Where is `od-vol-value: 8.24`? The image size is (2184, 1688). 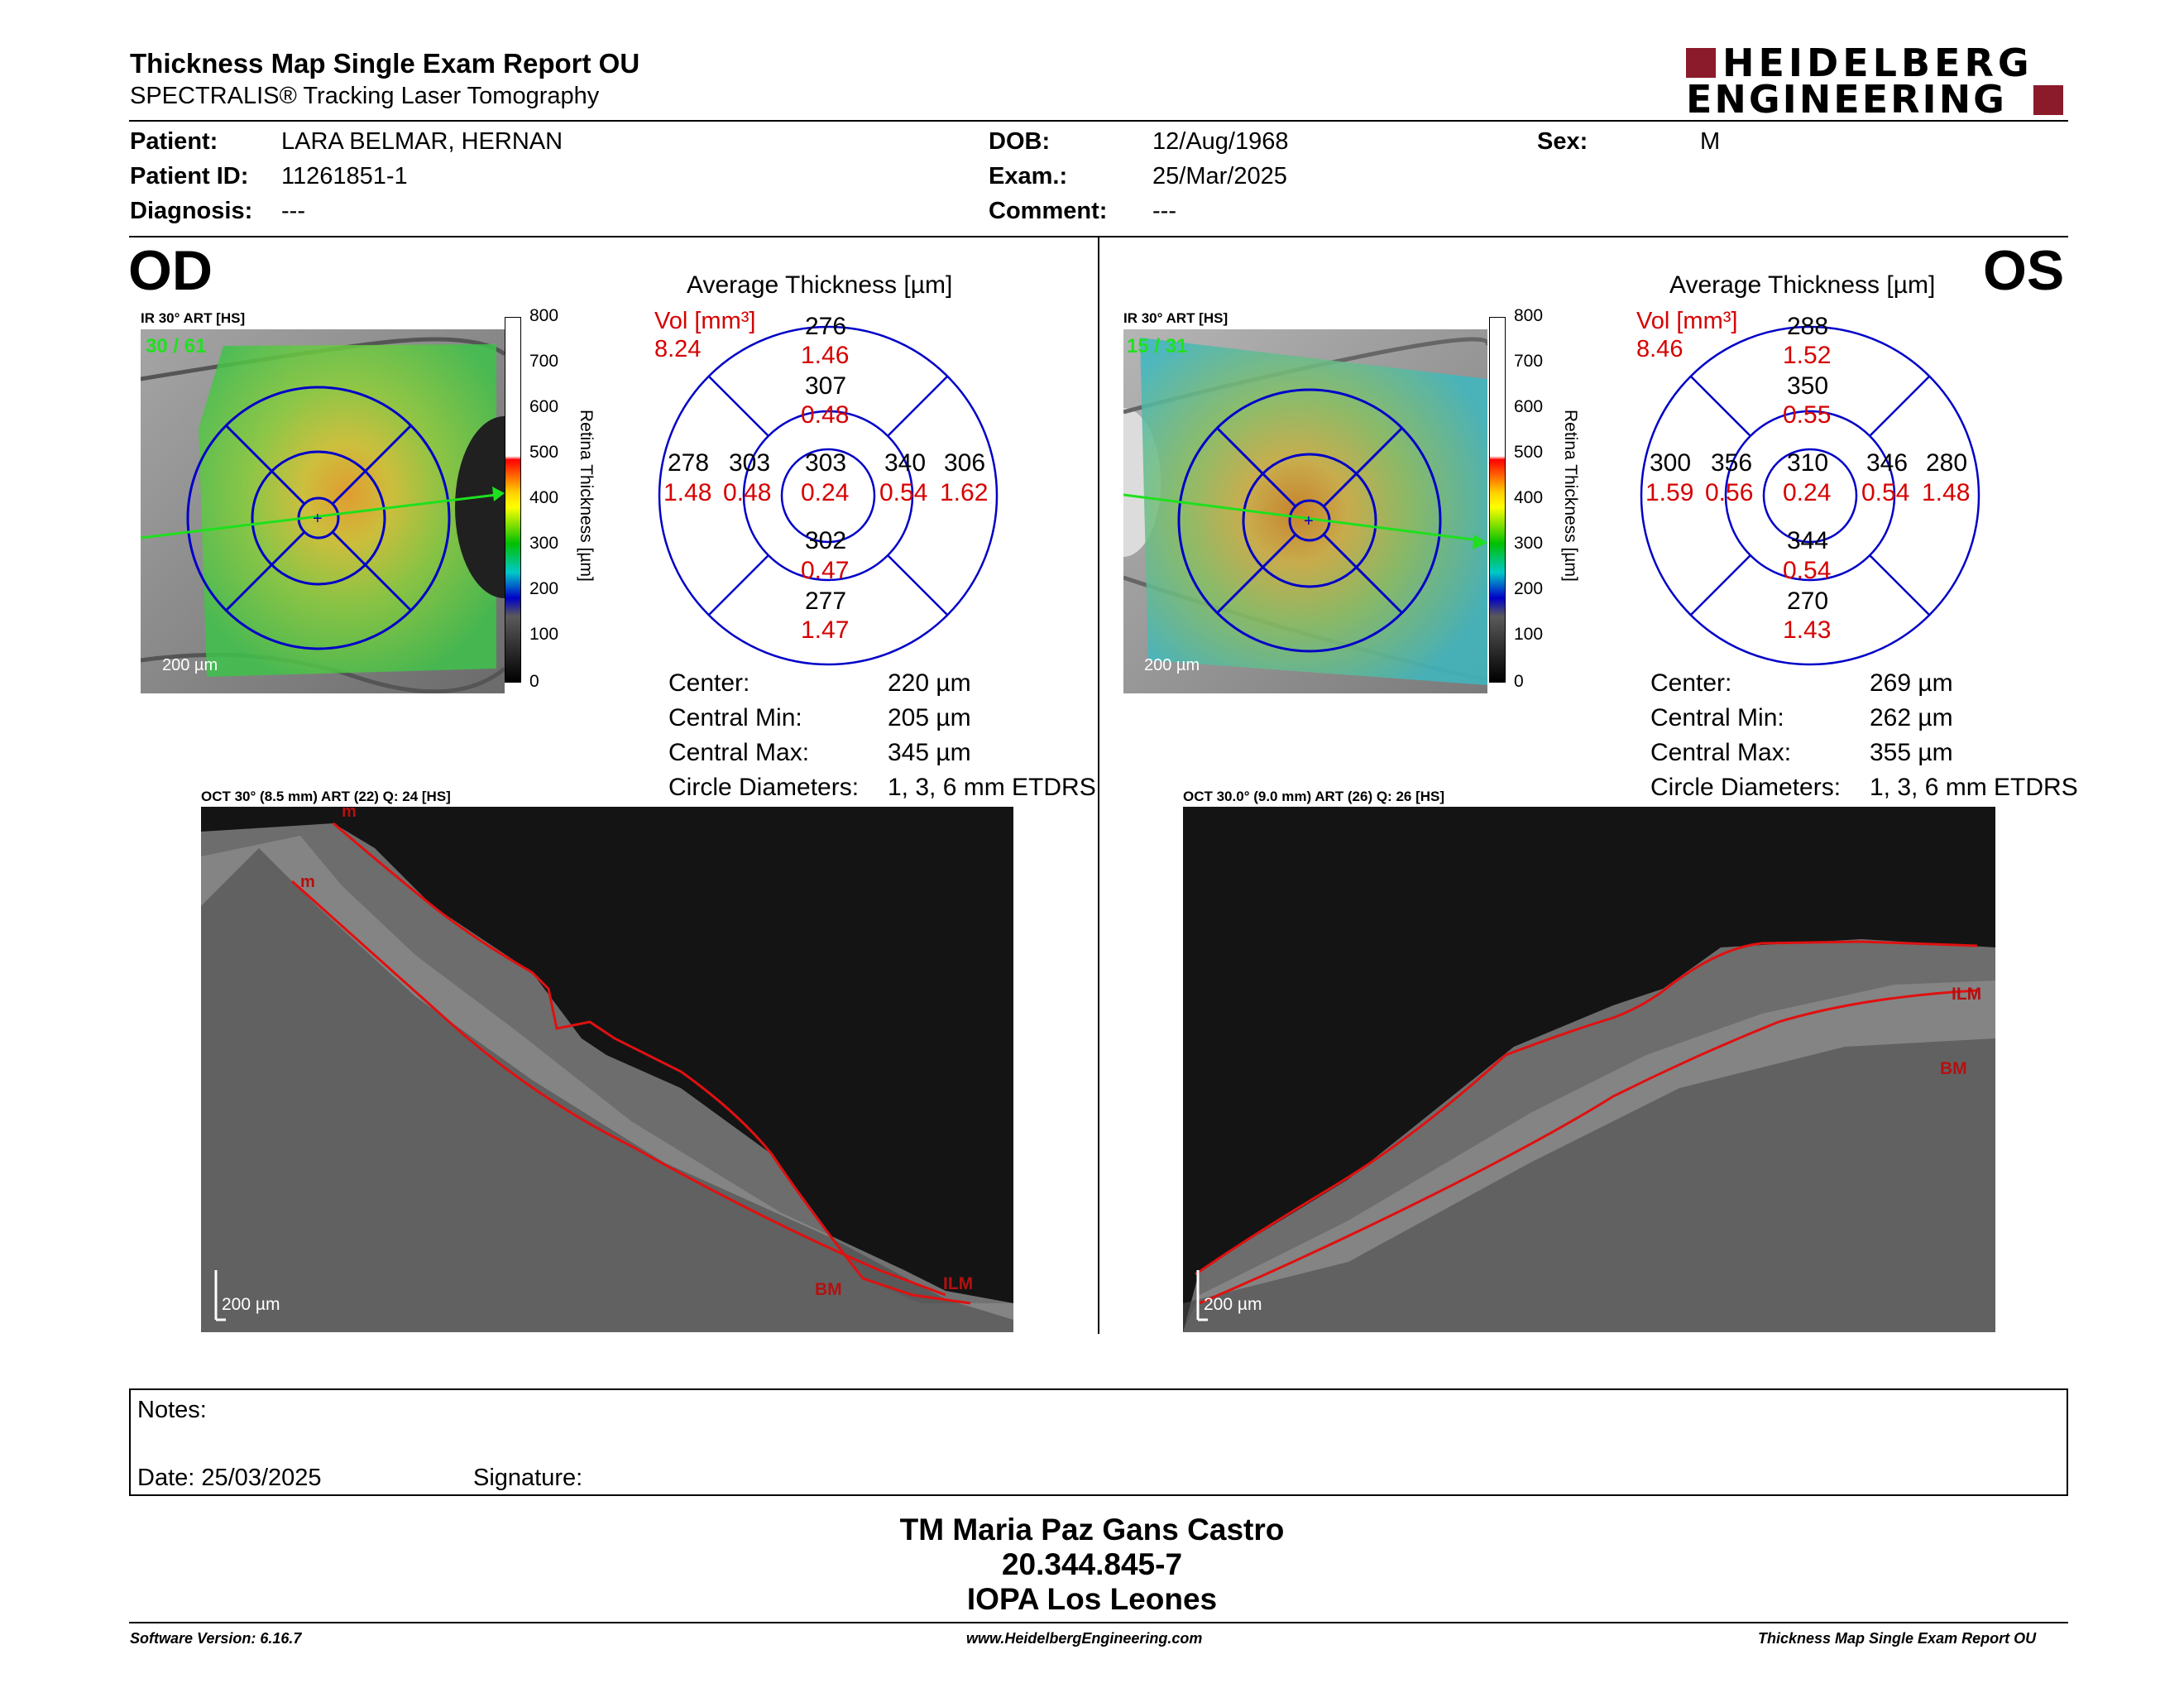
od-vol-value: 8.24 is located at coordinates (678, 349).